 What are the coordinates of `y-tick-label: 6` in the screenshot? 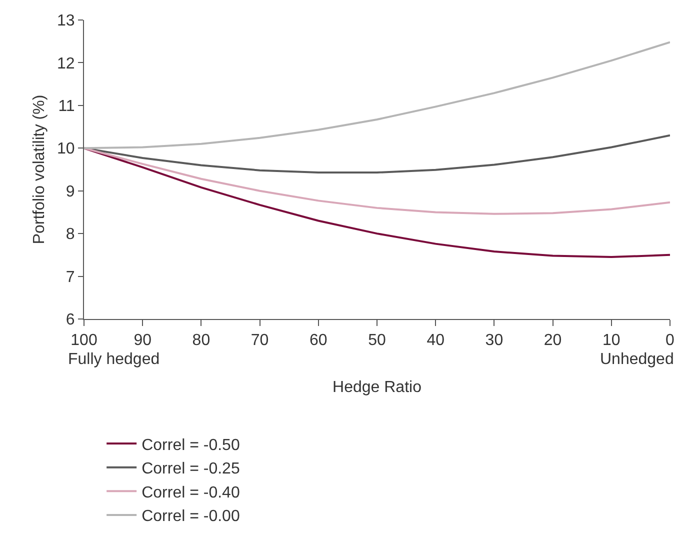 It's located at (70, 320).